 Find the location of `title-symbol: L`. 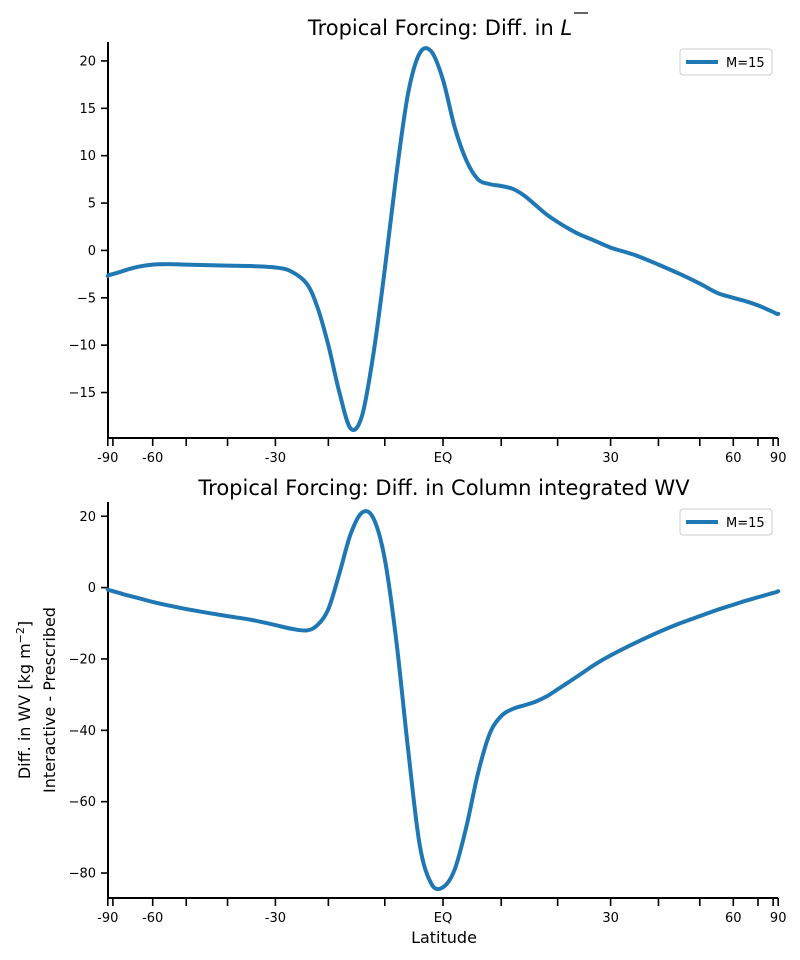

title-symbol: L is located at coordinates (566, 28).